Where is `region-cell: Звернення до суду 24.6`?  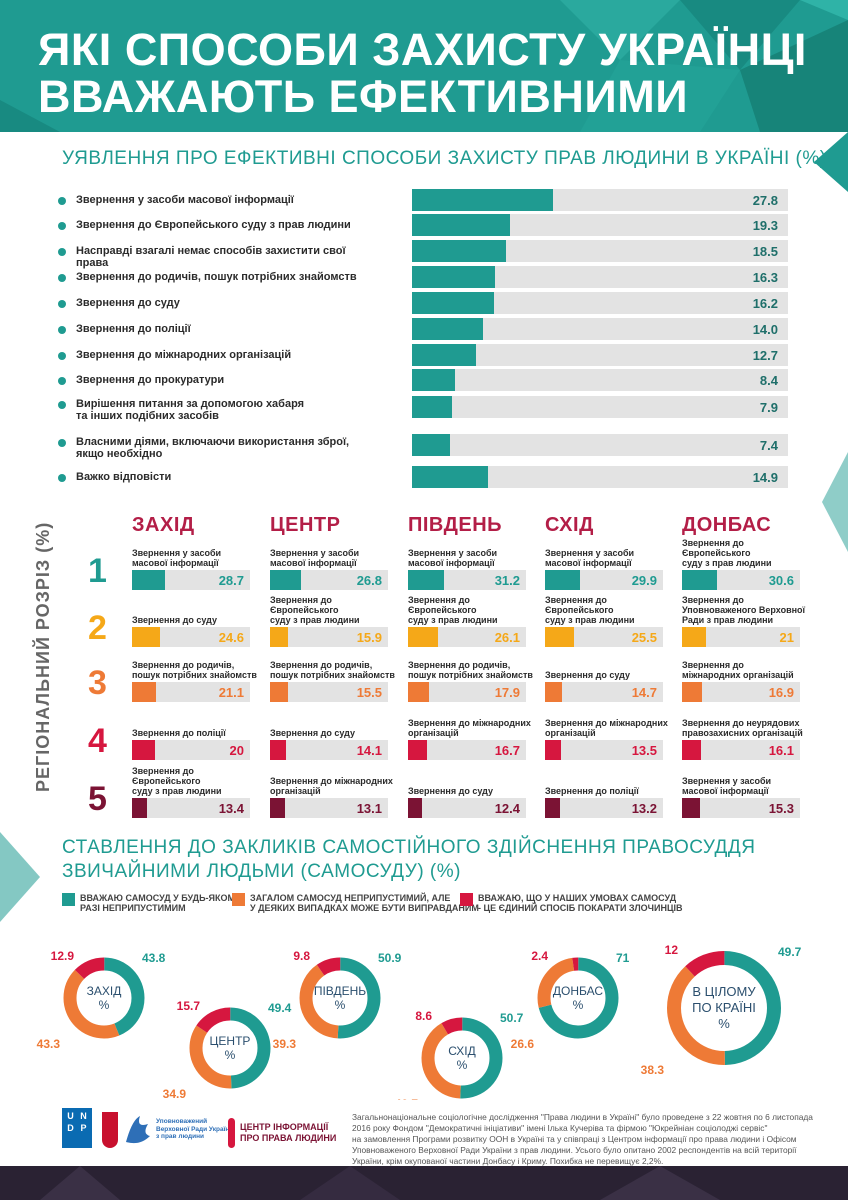 region-cell: Звернення до суду 24.6 is located at coordinates (191, 616).